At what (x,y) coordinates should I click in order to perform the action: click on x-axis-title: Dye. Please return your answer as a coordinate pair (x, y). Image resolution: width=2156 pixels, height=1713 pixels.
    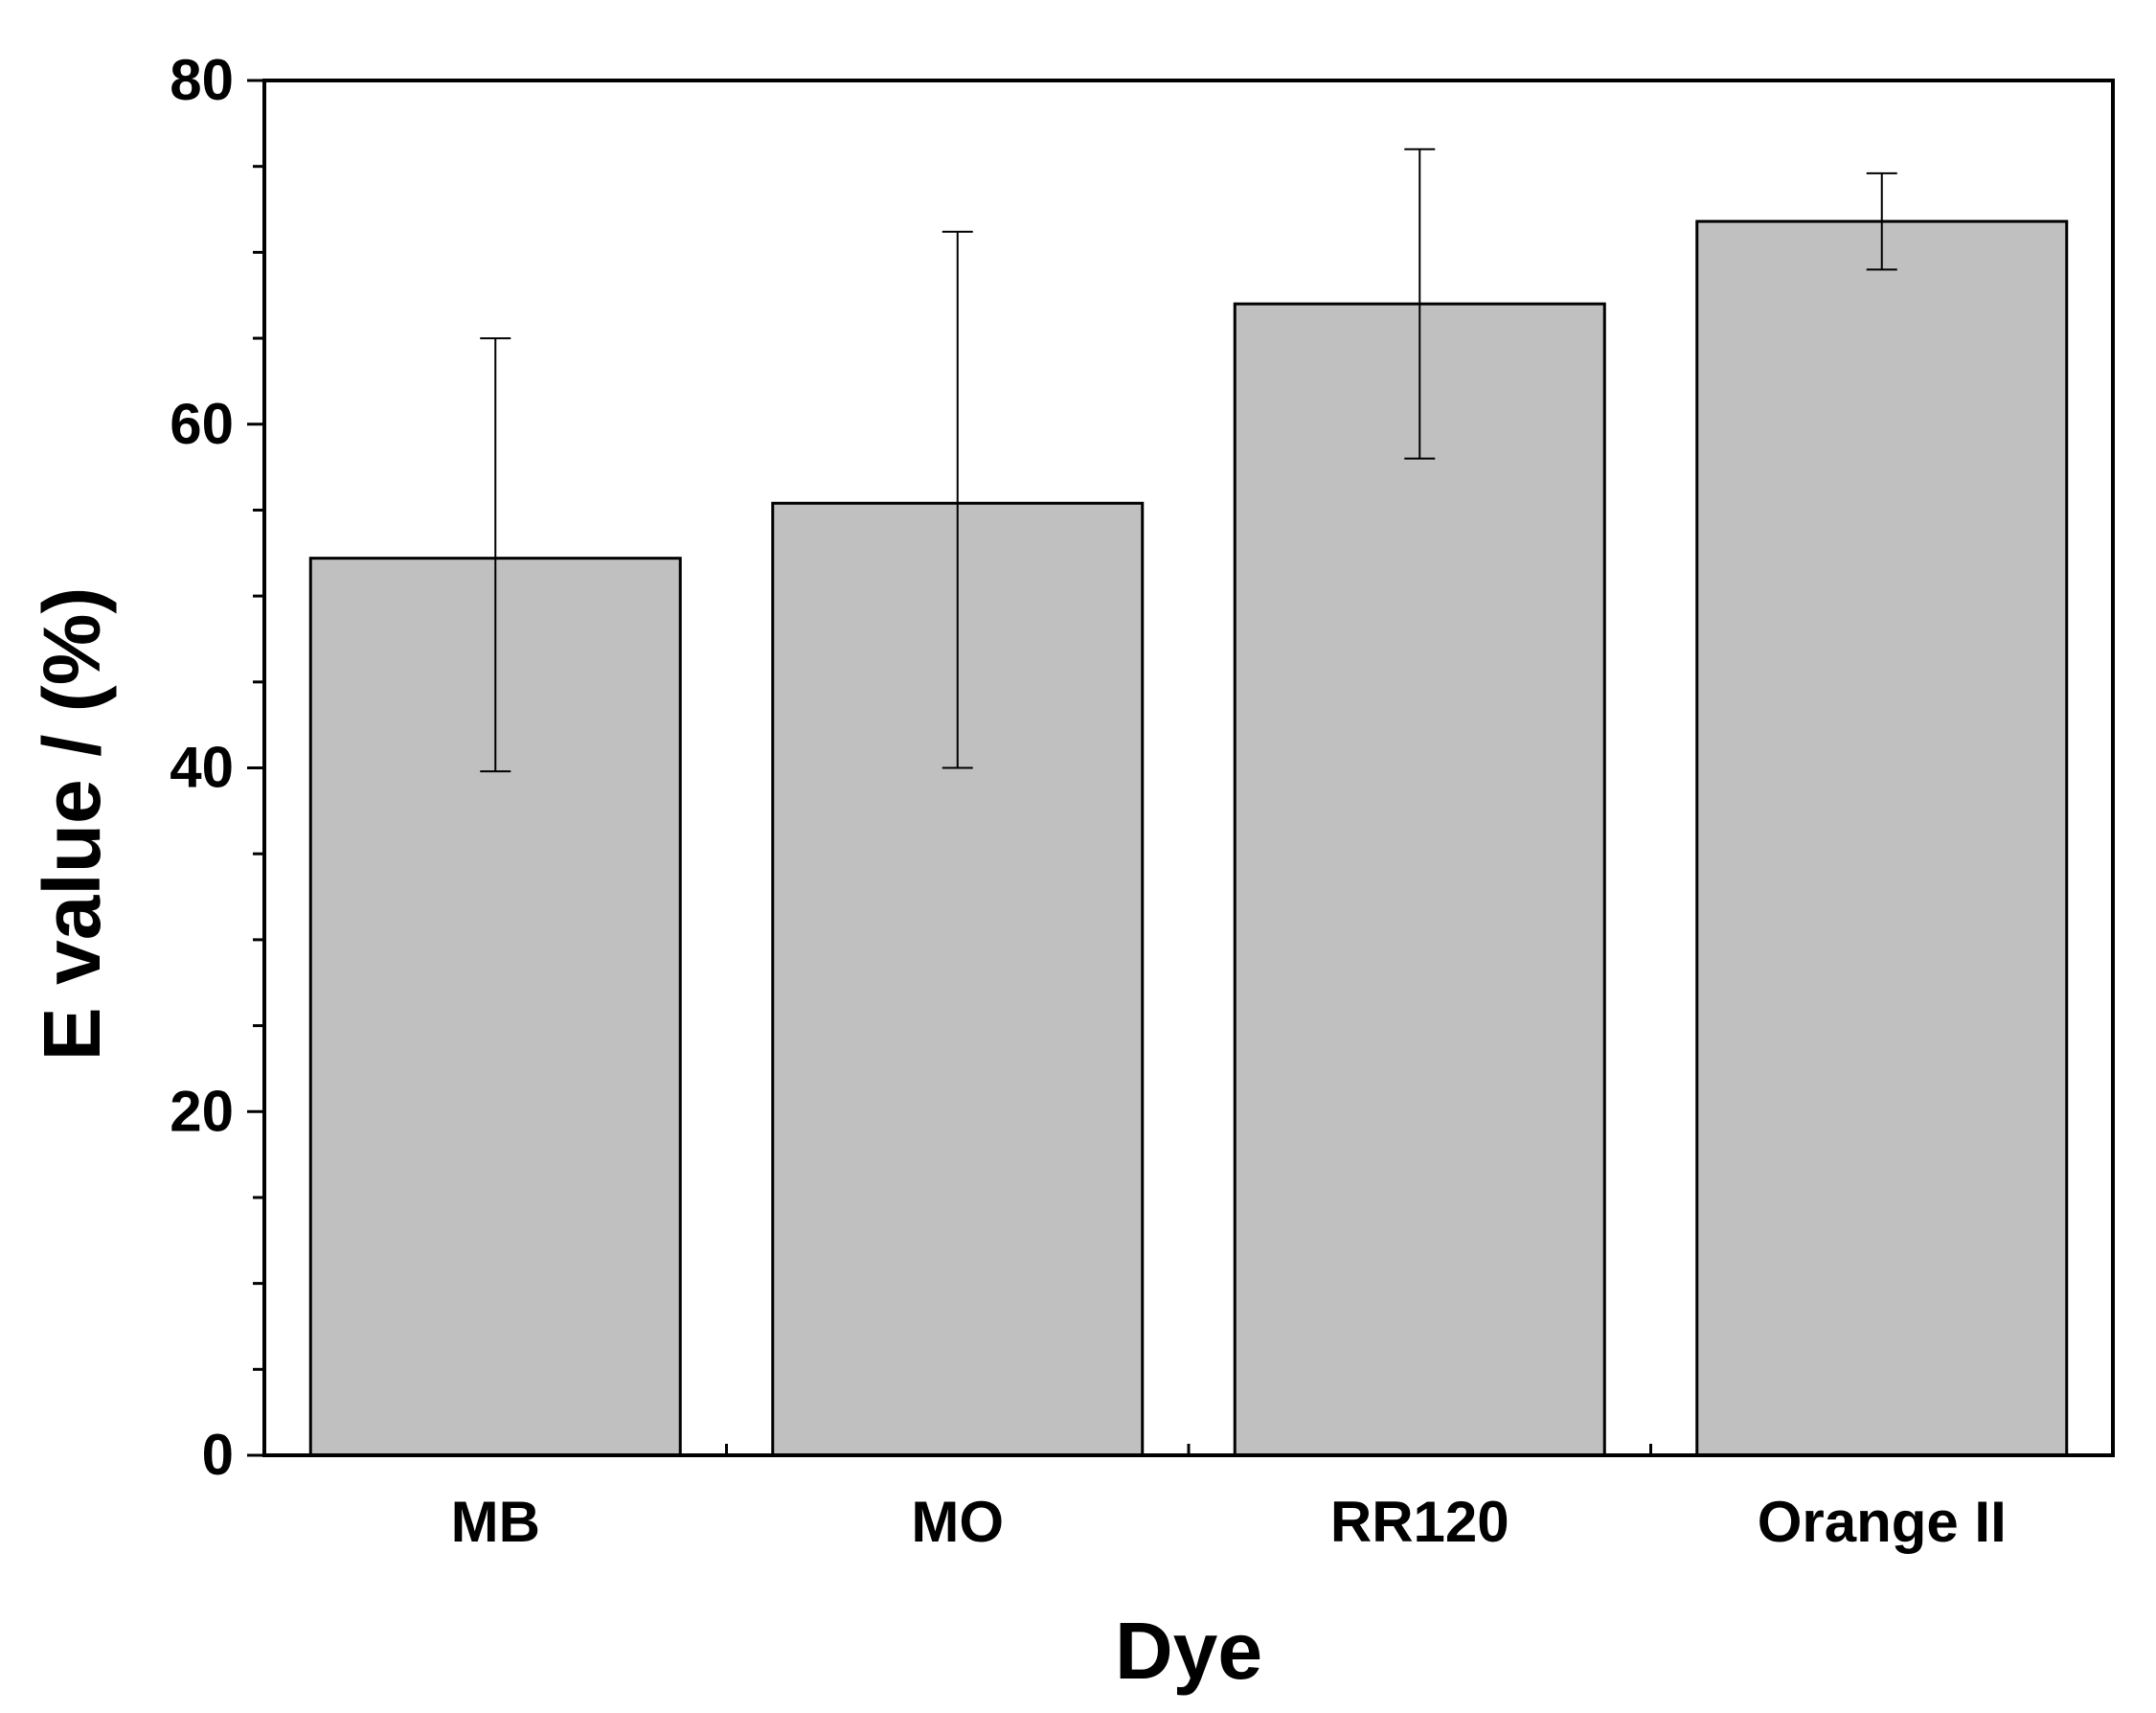
    Looking at the image, I should click on (1188, 1651).